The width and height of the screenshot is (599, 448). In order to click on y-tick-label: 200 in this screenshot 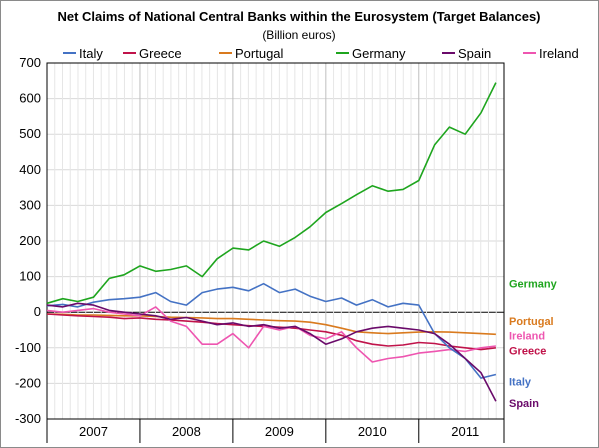, I will do `click(30, 240)`.